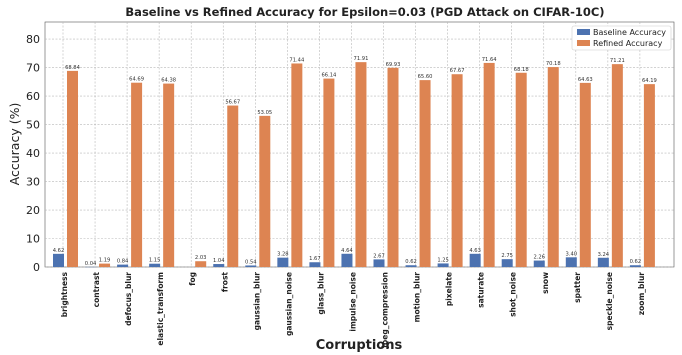 This screenshot has width=682, height=355. I want to click on x-tick-label: snow, so click(545, 283).